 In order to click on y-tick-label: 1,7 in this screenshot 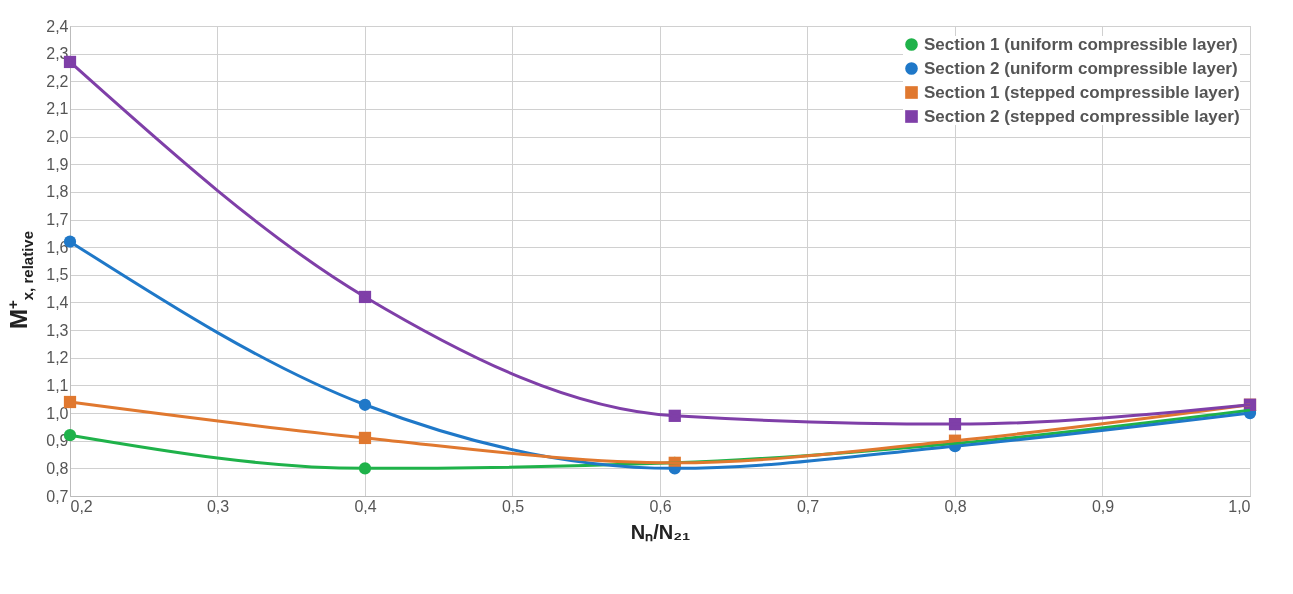, I will do `click(57, 220)`.